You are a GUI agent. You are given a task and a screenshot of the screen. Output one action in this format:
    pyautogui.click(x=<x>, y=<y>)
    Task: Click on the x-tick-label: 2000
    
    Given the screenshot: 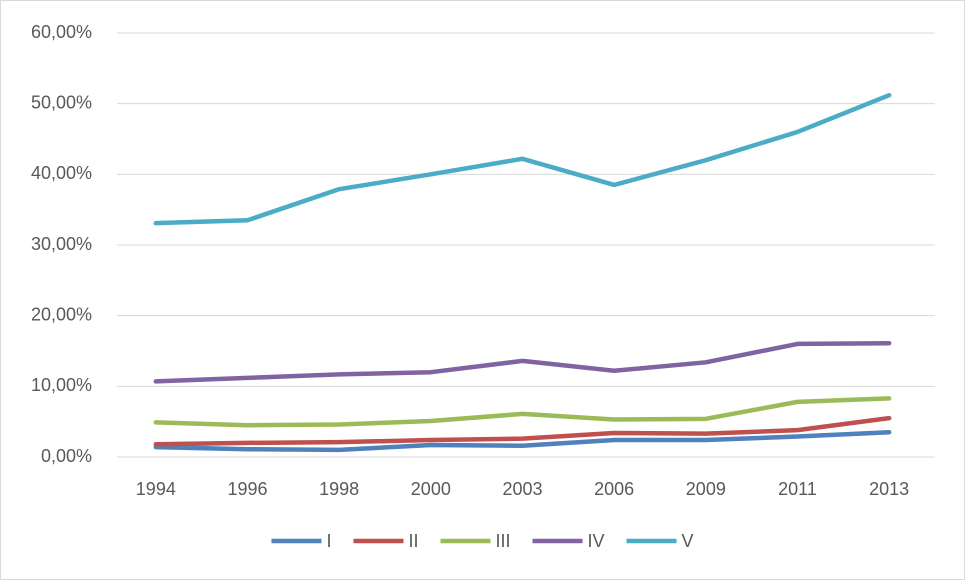 What is the action you would take?
    pyautogui.click(x=431, y=489)
    